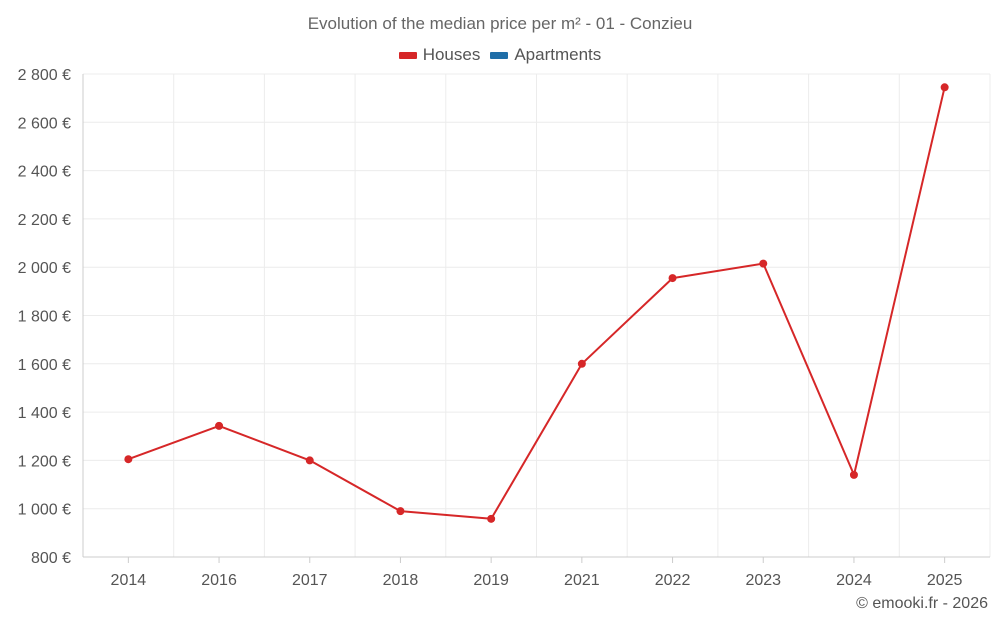 The image size is (1000, 625). I want to click on y-tick-label: 1 400 €, so click(44, 413).